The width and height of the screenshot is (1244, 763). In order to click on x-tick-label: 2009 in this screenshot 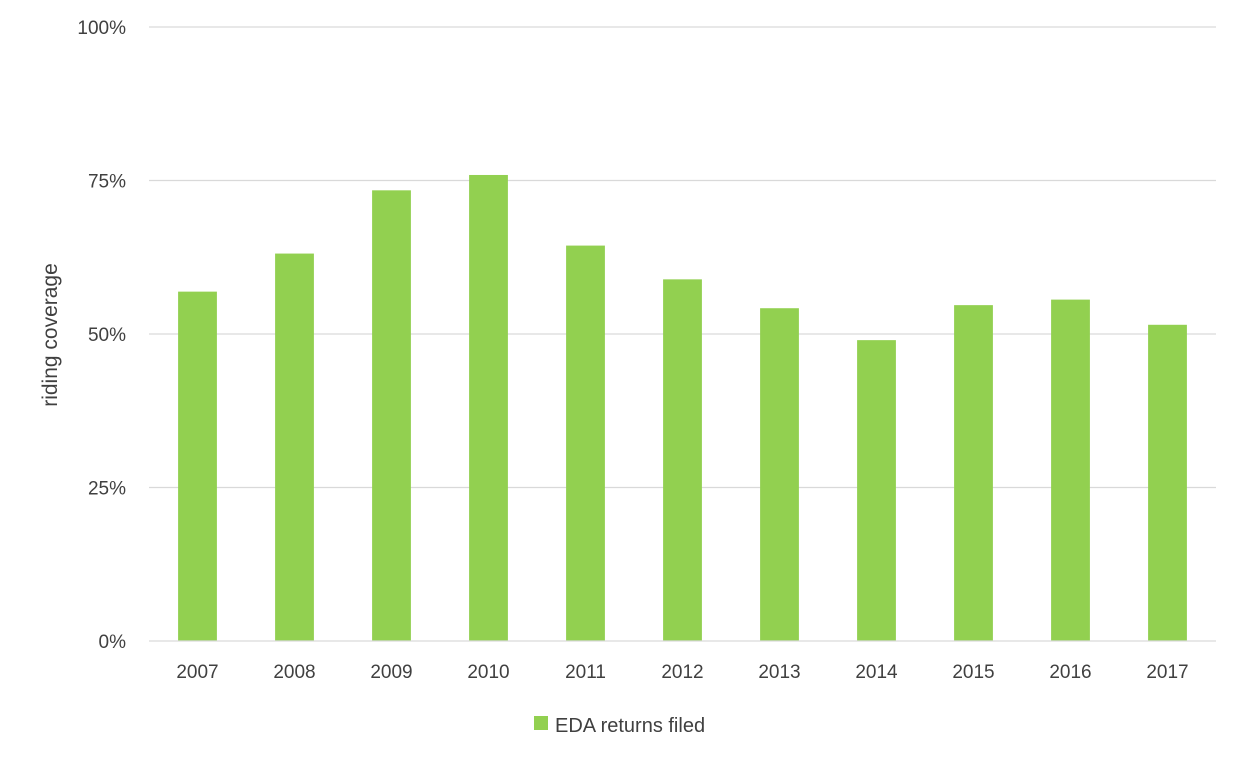, I will do `click(391, 672)`.